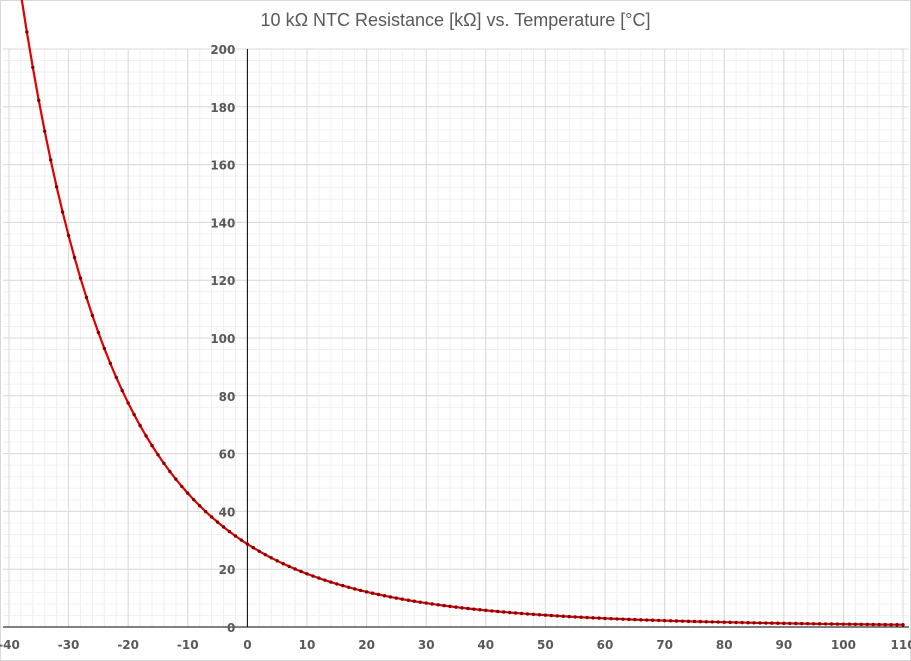  Describe the element at coordinates (227, 570) in the screenshot. I see `y-tick-label: 20` at that location.